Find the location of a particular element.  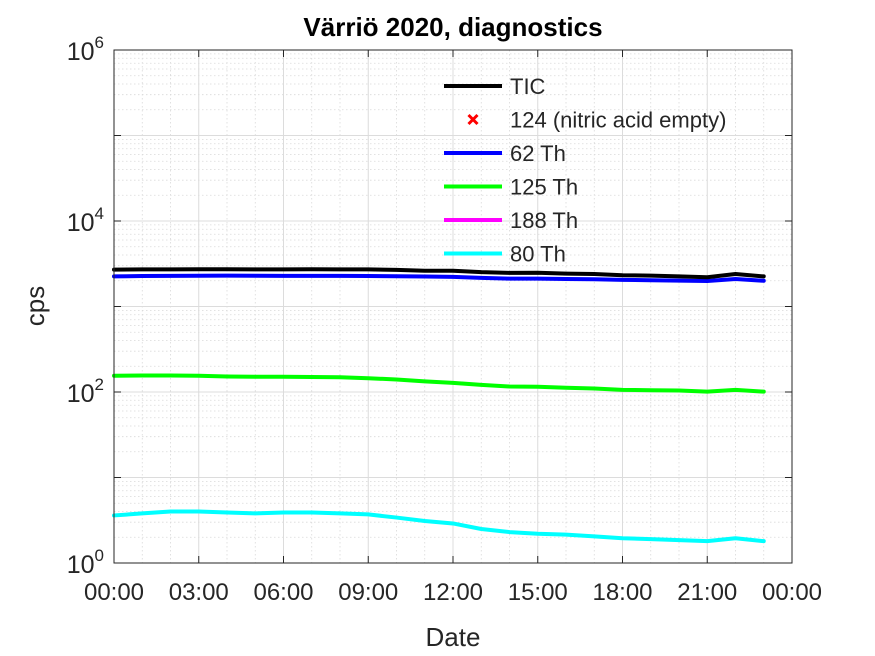

legend-label: 80 Th is located at coordinates (538, 254).